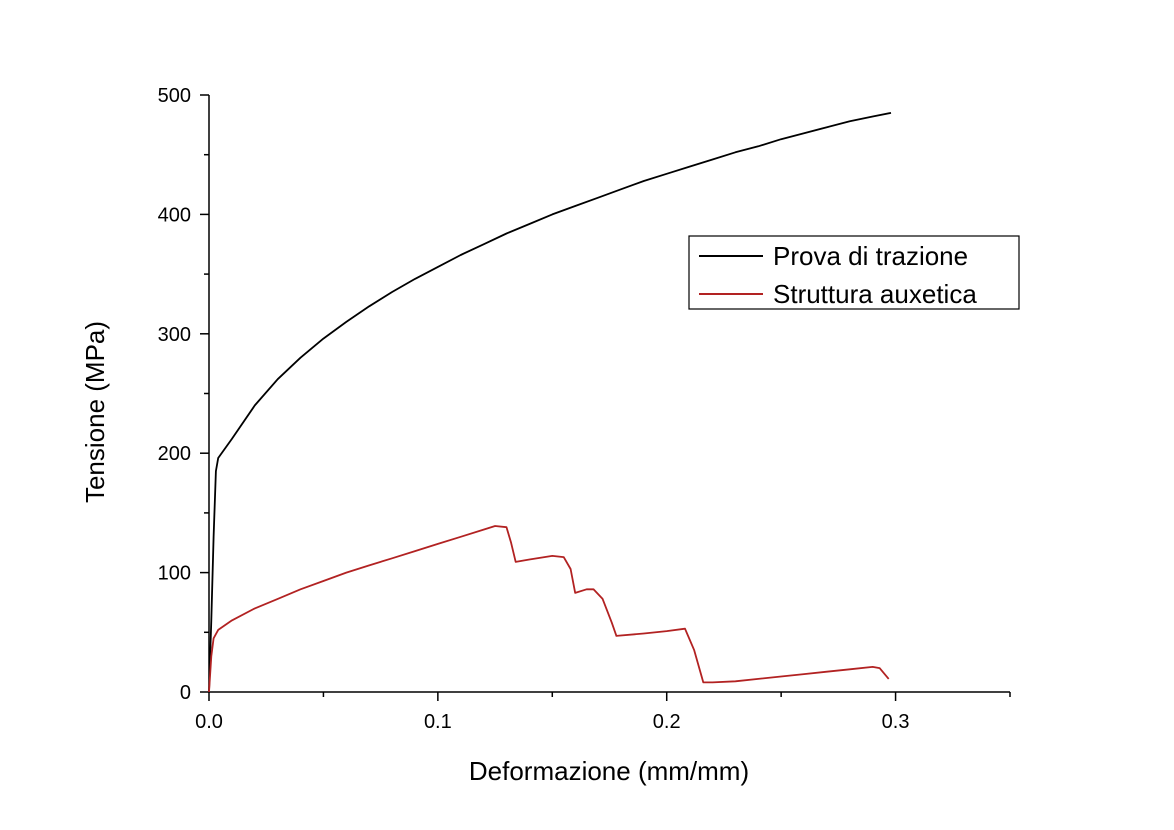  What do you see at coordinates (875, 294) in the screenshot?
I see `legend-label-1: Struttura auxetica` at bounding box center [875, 294].